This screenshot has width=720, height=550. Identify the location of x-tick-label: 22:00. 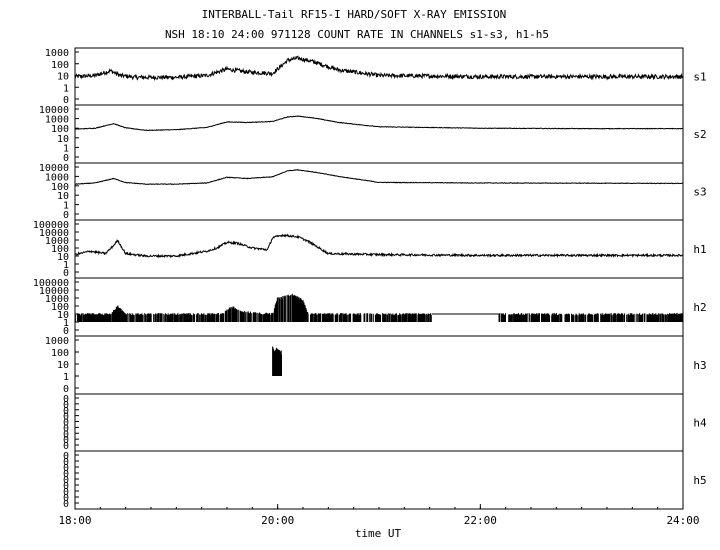
(480, 520).